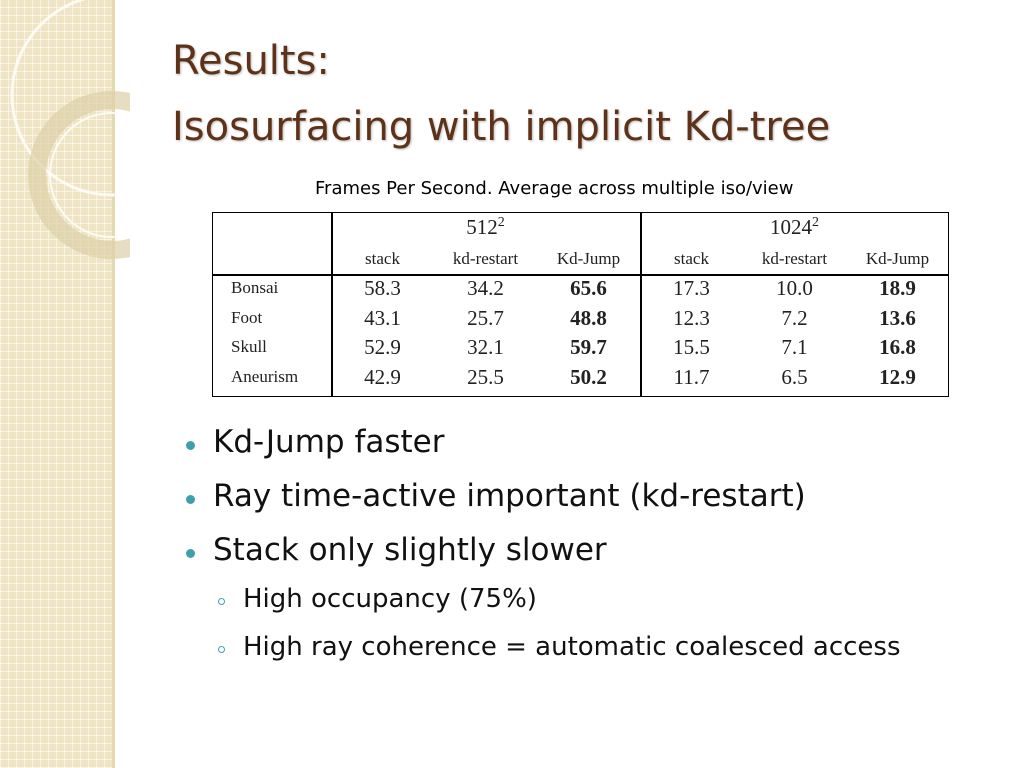  What do you see at coordinates (588, 288) in the screenshot?
I see `table-cell: 65.6` at bounding box center [588, 288].